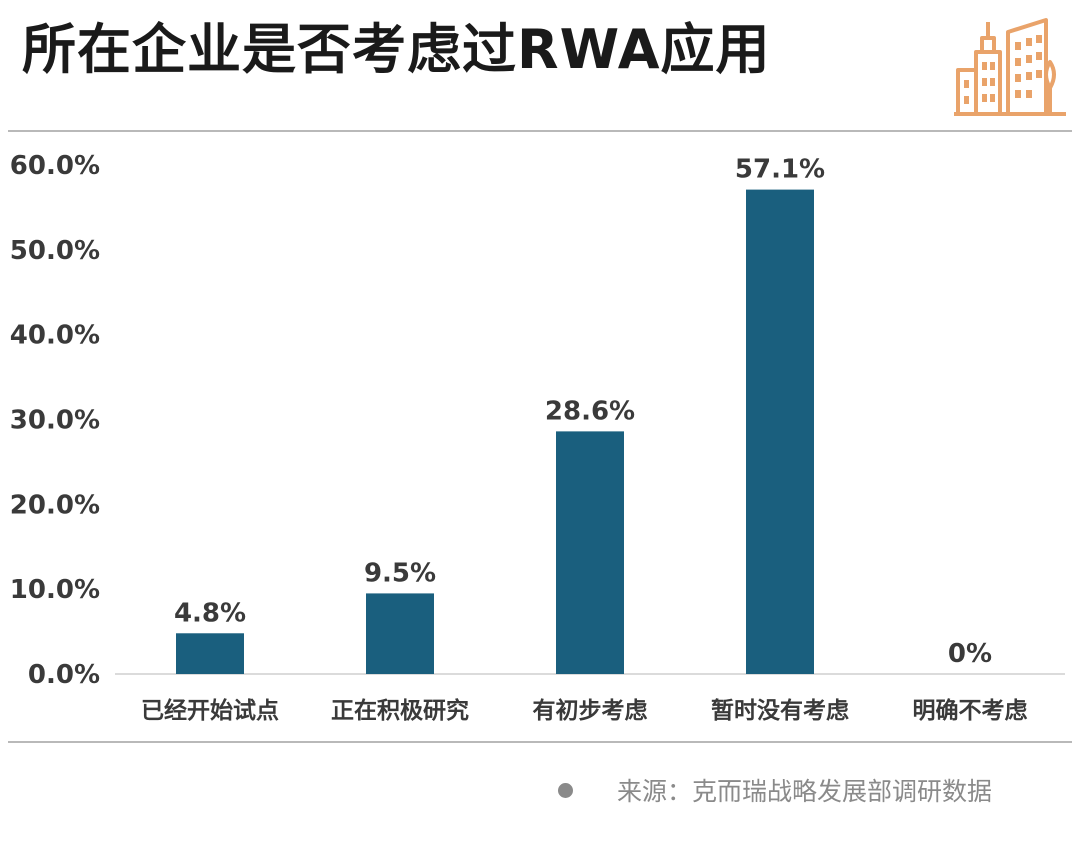 Image resolution: width=1080 pixels, height=841 pixels. What do you see at coordinates (805, 791) in the screenshot?
I see `source-text: 来源：克而瑞战略发展部调研数据` at bounding box center [805, 791].